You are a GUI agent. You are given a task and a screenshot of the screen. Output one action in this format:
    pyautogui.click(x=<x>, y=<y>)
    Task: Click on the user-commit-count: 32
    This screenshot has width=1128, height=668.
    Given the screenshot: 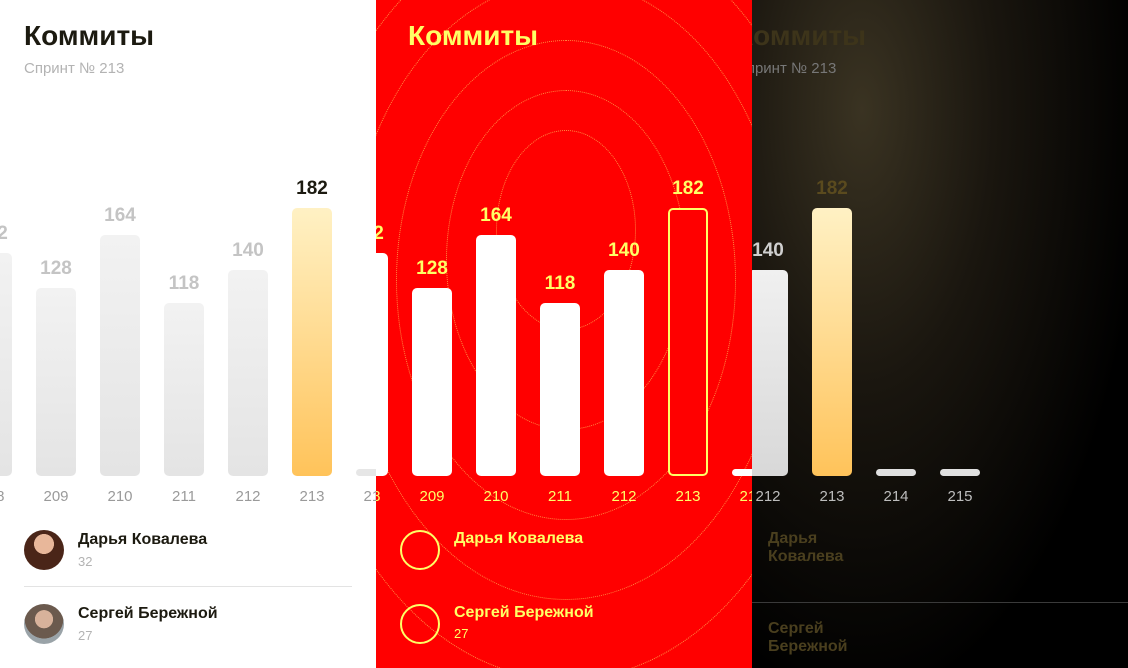 What is the action you would take?
    pyautogui.click(x=85, y=561)
    